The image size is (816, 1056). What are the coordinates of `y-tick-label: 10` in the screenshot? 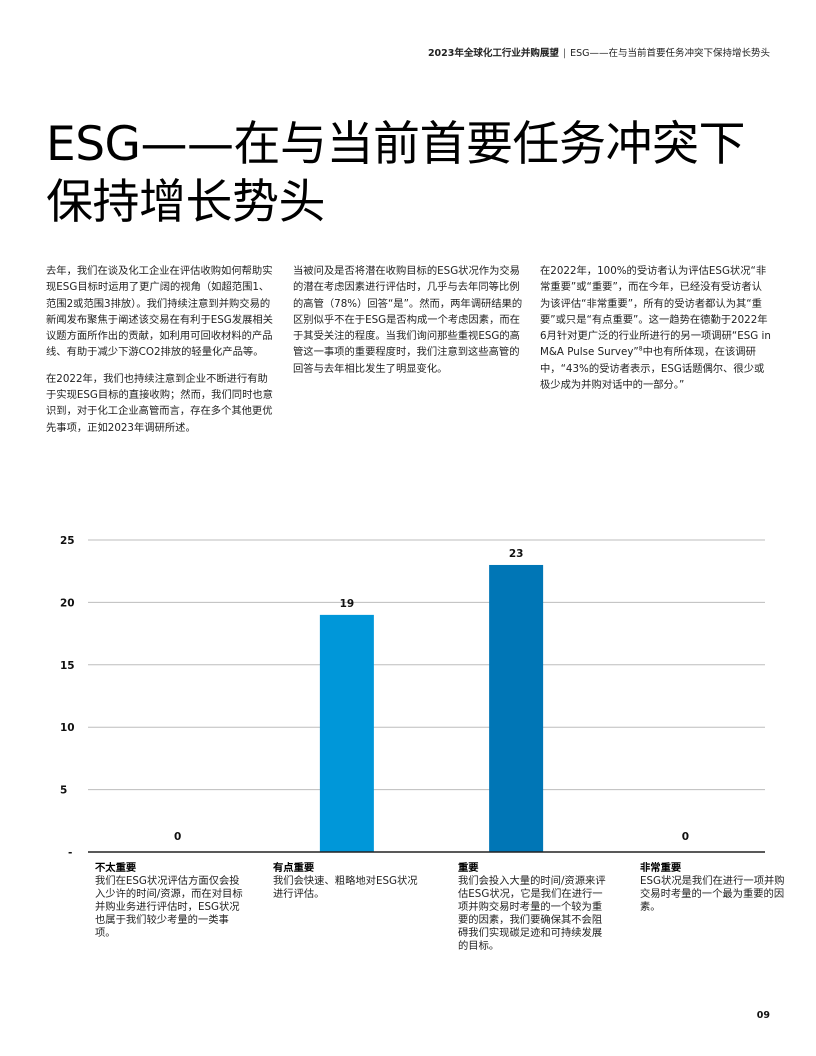 It's located at (67, 728).